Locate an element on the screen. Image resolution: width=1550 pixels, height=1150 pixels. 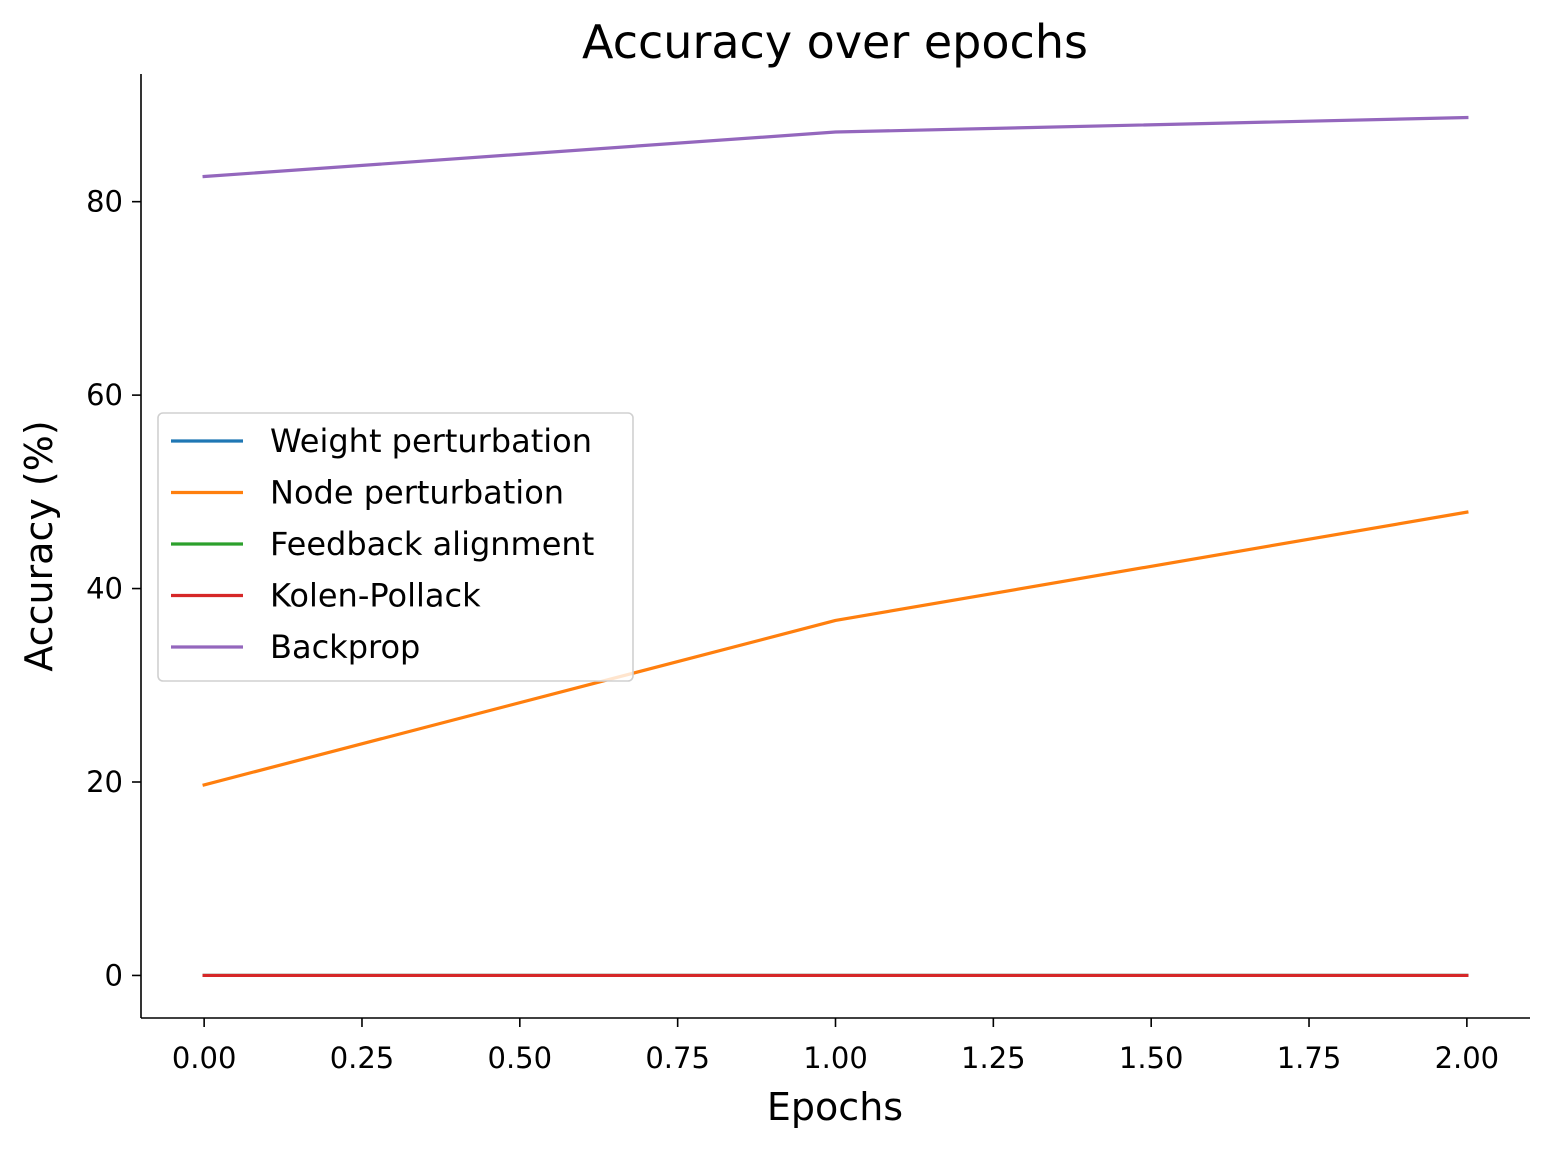
x-tick-label: 1.50 is located at coordinates (1151, 1058).